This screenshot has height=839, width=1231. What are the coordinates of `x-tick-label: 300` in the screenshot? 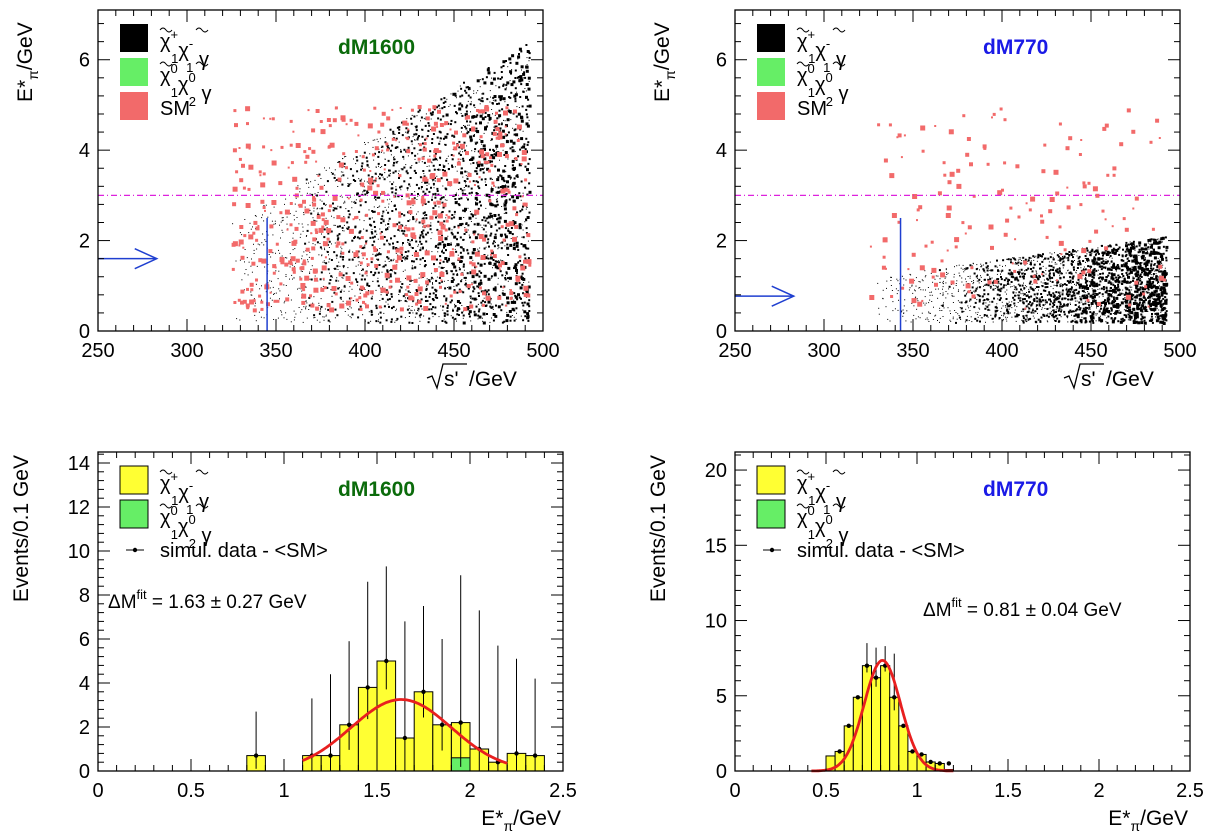 It's located at (186, 351).